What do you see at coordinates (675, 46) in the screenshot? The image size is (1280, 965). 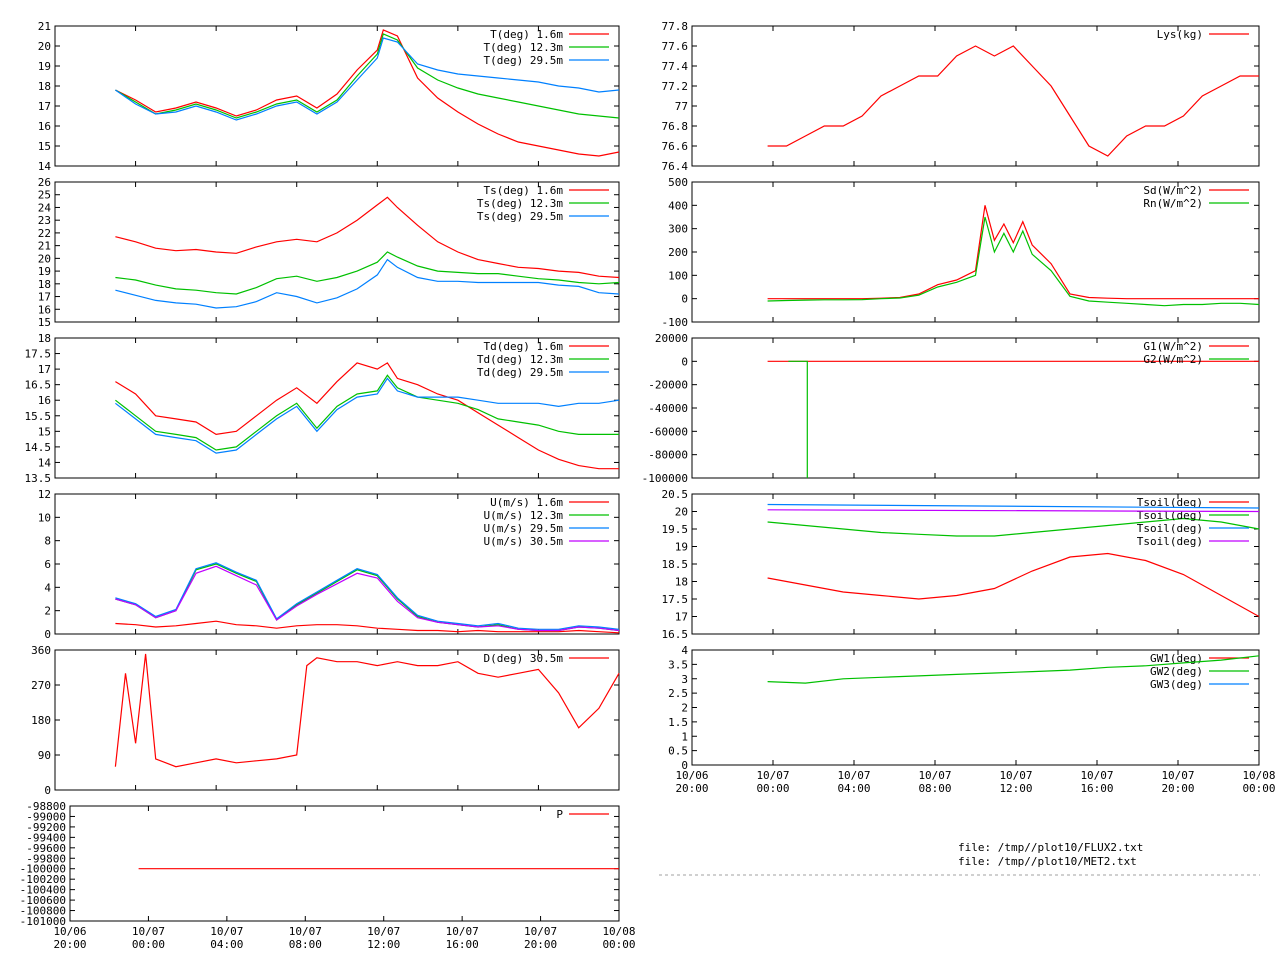 I see `y-tick-label: 77.6` at bounding box center [675, 46].